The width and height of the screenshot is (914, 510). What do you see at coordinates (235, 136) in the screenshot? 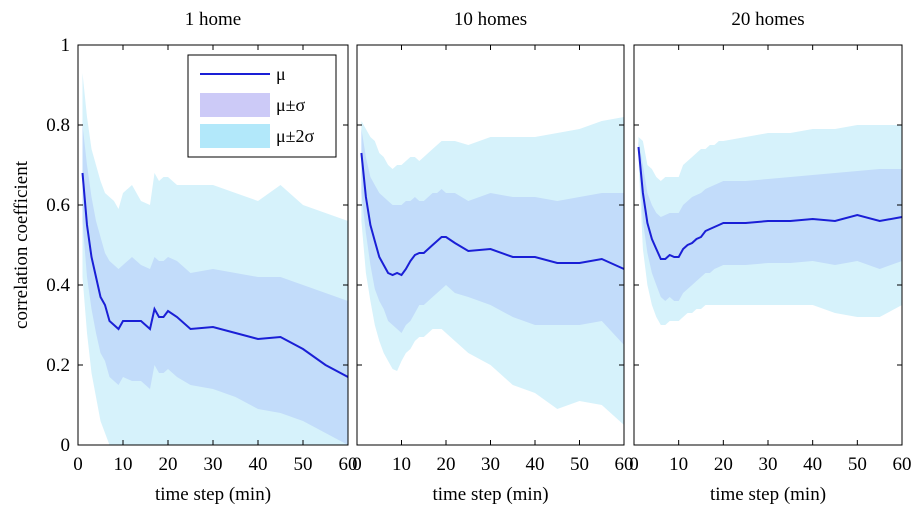
I see `legend-swatch-2sigma` at bounding box center [235, 136].